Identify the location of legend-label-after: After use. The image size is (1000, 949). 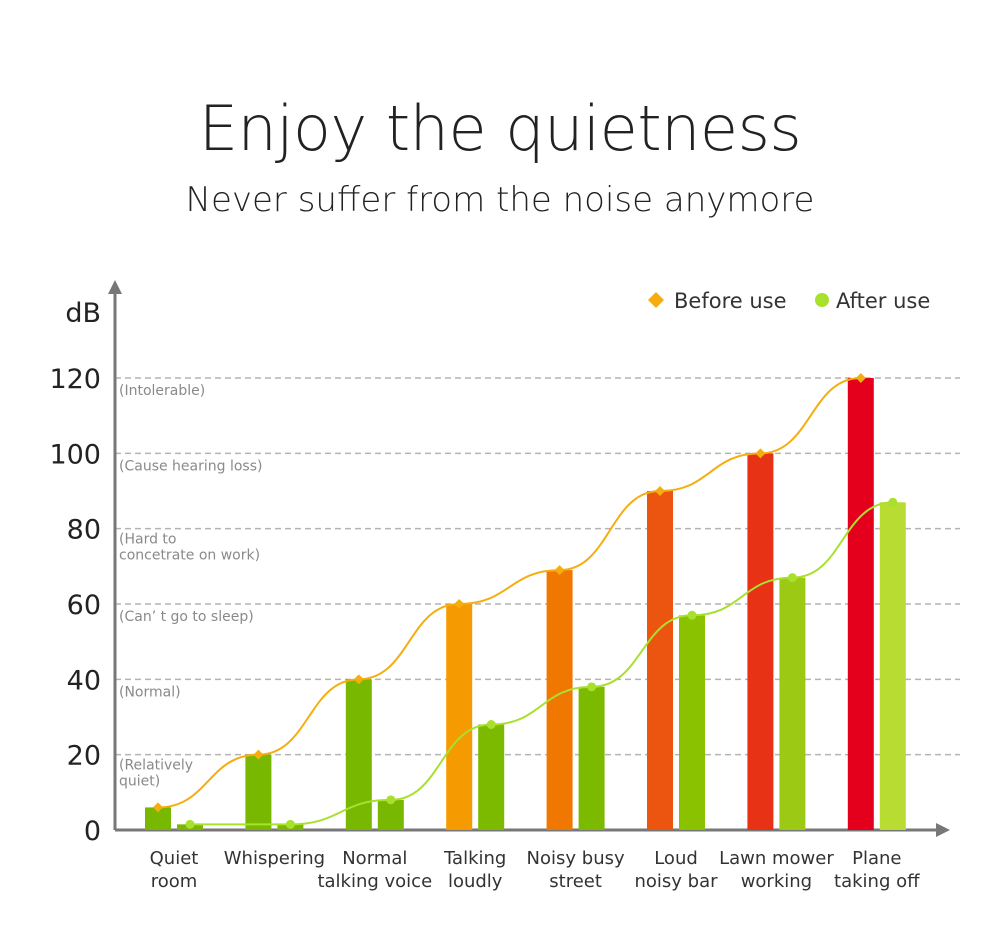
(883, 301).